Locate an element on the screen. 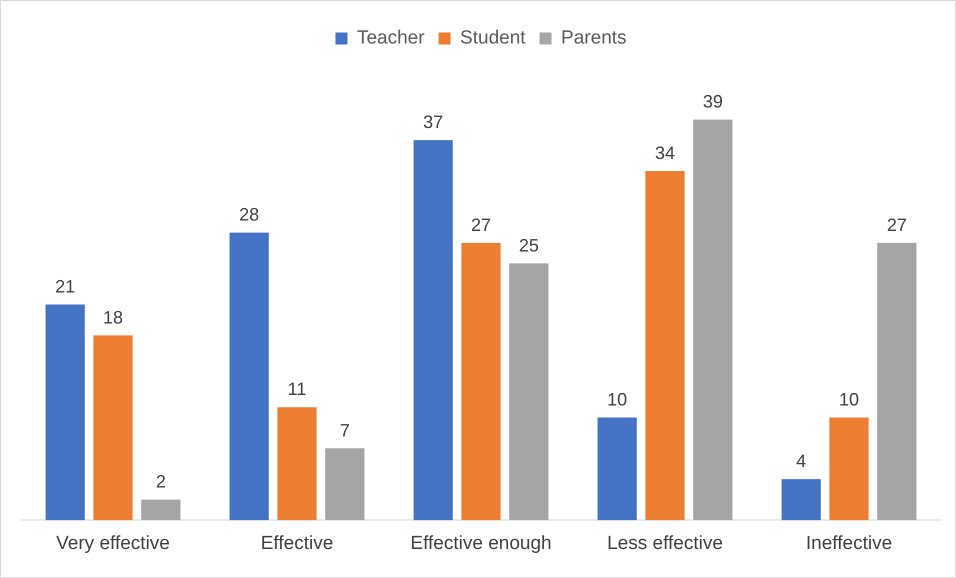 The image size is (956, 578). data-label: 34 is located at coordinates (665, 152).